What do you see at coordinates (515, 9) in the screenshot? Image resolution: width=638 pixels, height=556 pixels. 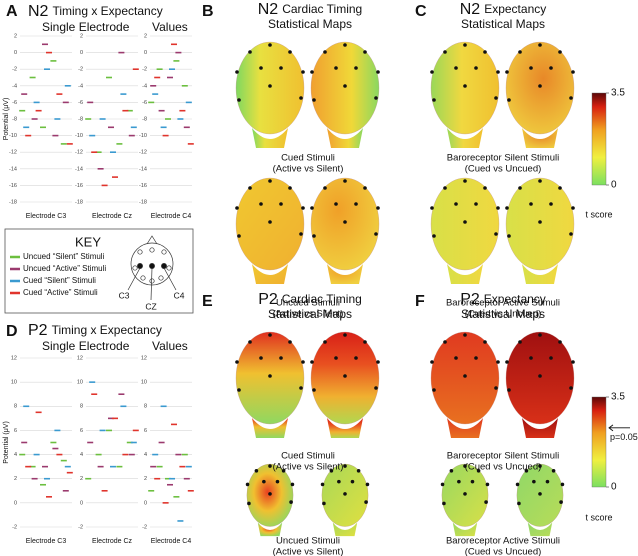 I see `title-rest: Expectancy` at bounding box center [515, 9].